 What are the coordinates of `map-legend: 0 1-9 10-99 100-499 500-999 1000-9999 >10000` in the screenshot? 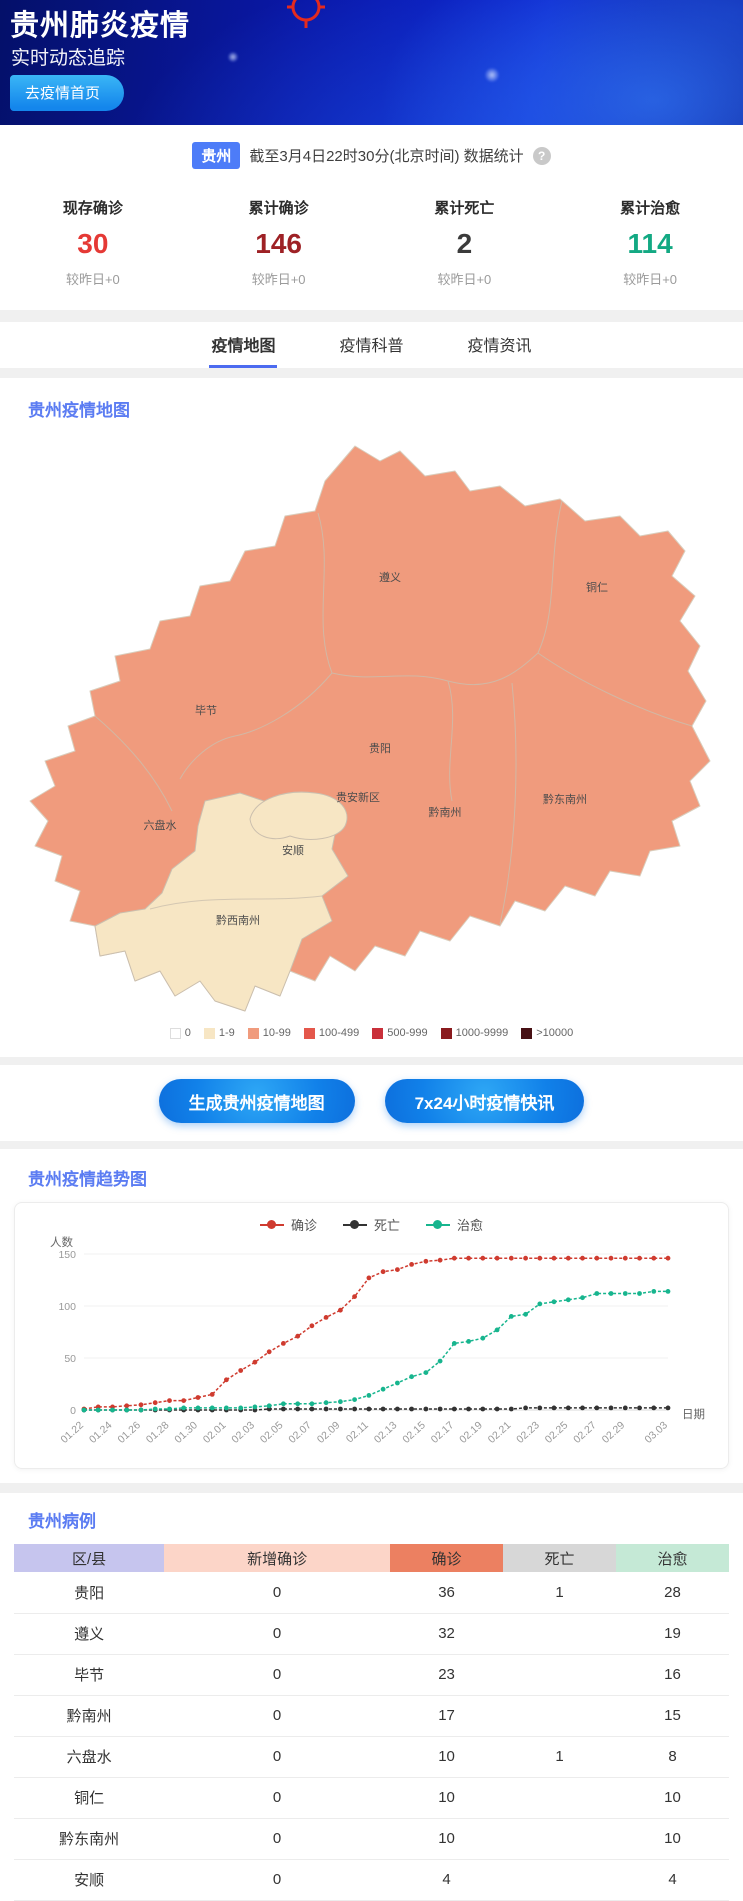 It's located at (371, 1033).